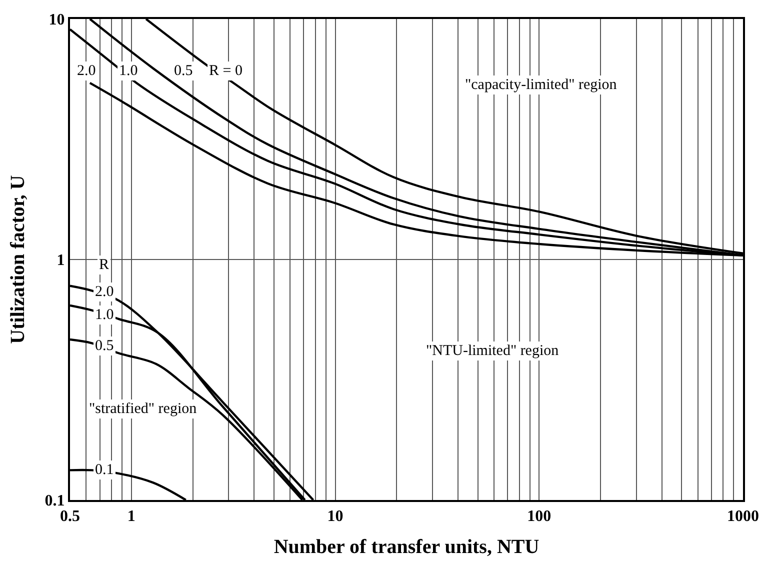 This screenshot has width=771, height=566. What do you see at coordinates (335, 517) in the screenshot?
I see `x-tick-label: 10` at bounding box center [335, 517].